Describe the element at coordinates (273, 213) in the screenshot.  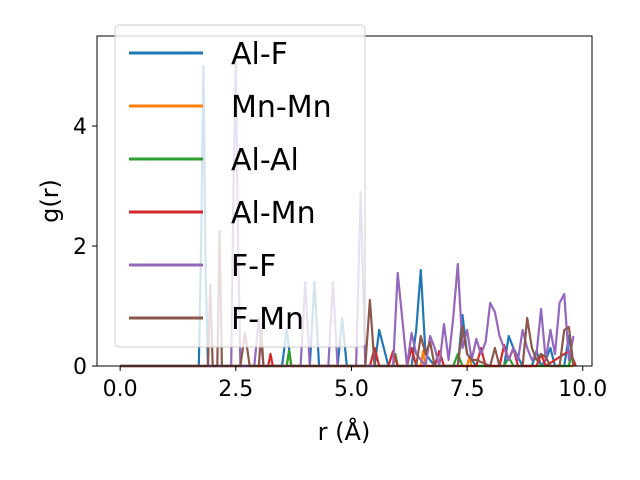
I see `legend-label-3: Al-Mn` at that location.